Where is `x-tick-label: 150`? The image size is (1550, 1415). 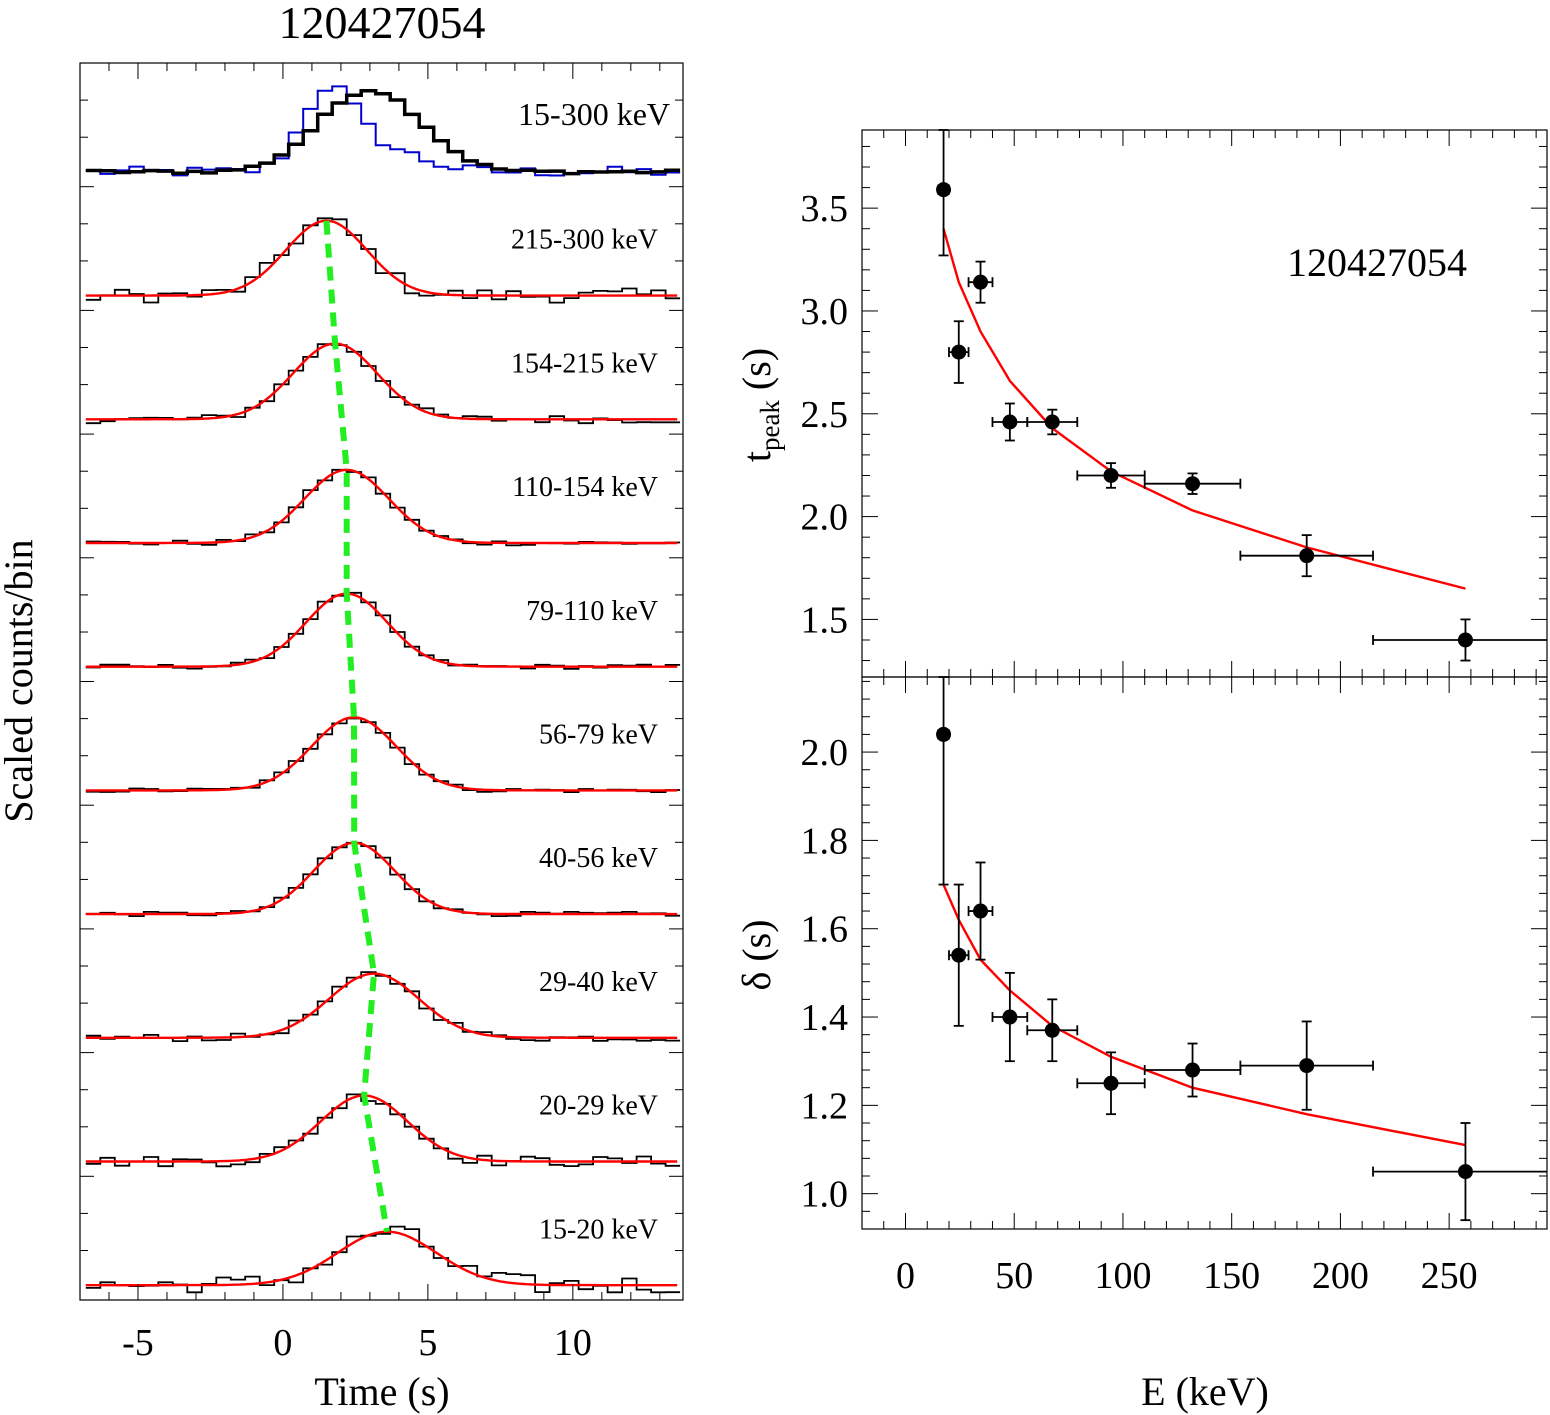 x-tick-label: 150 is located at coordinates (1231, 1276).